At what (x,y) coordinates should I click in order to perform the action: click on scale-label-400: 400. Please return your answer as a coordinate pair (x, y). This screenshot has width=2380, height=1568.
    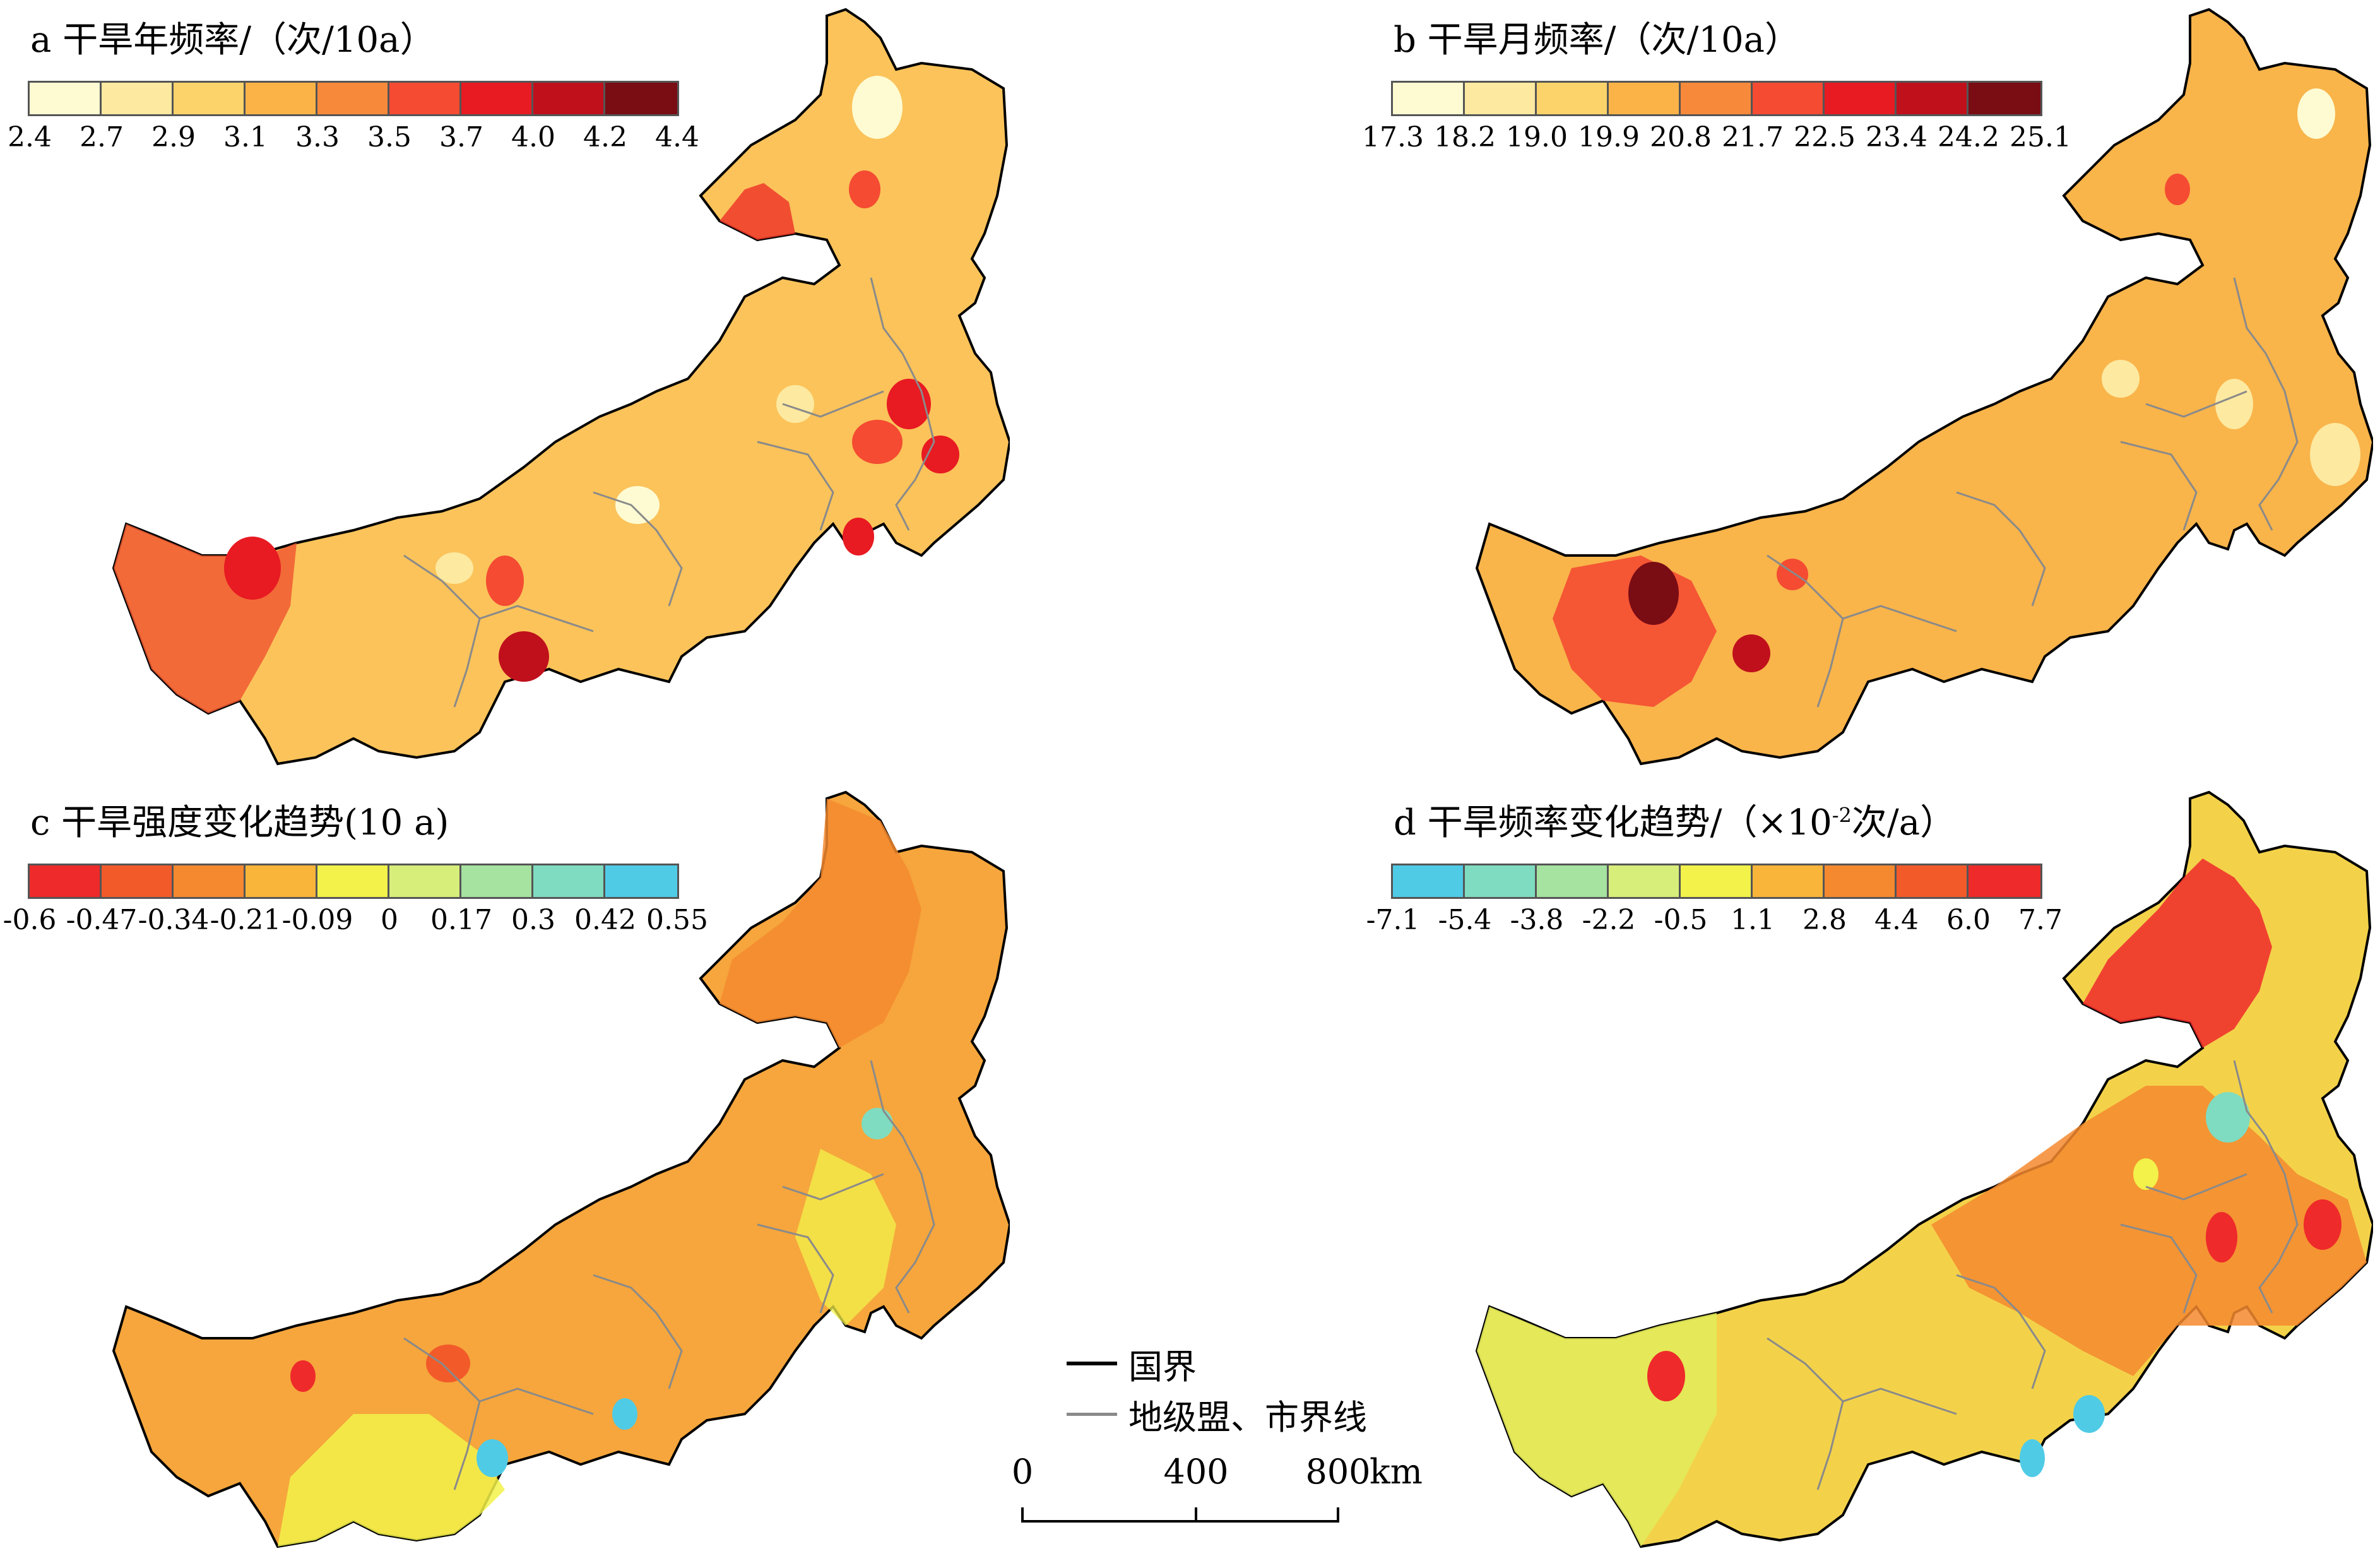
    Looking at the image, I should click on (1196, 1472).